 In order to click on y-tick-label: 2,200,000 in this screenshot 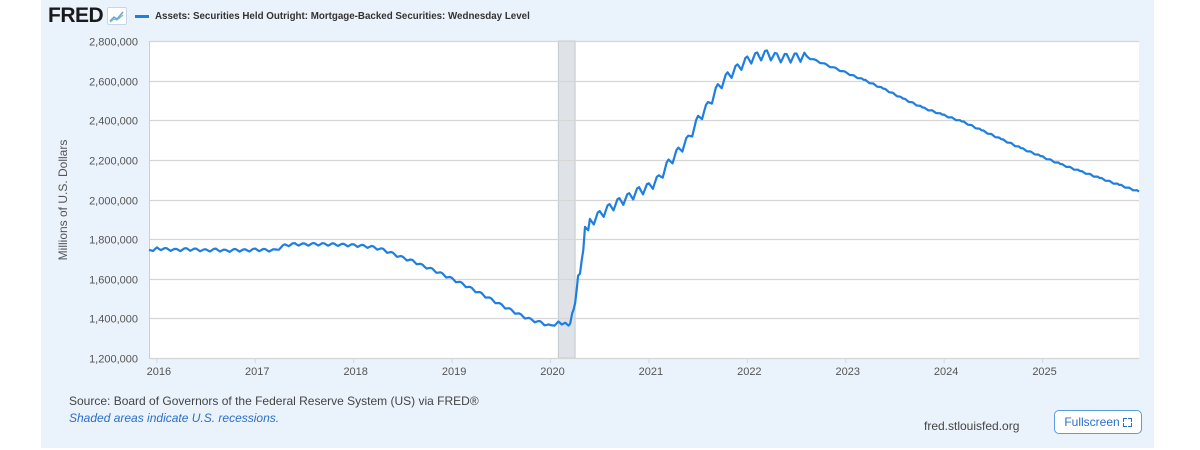, I will do `click(113, 162)`.